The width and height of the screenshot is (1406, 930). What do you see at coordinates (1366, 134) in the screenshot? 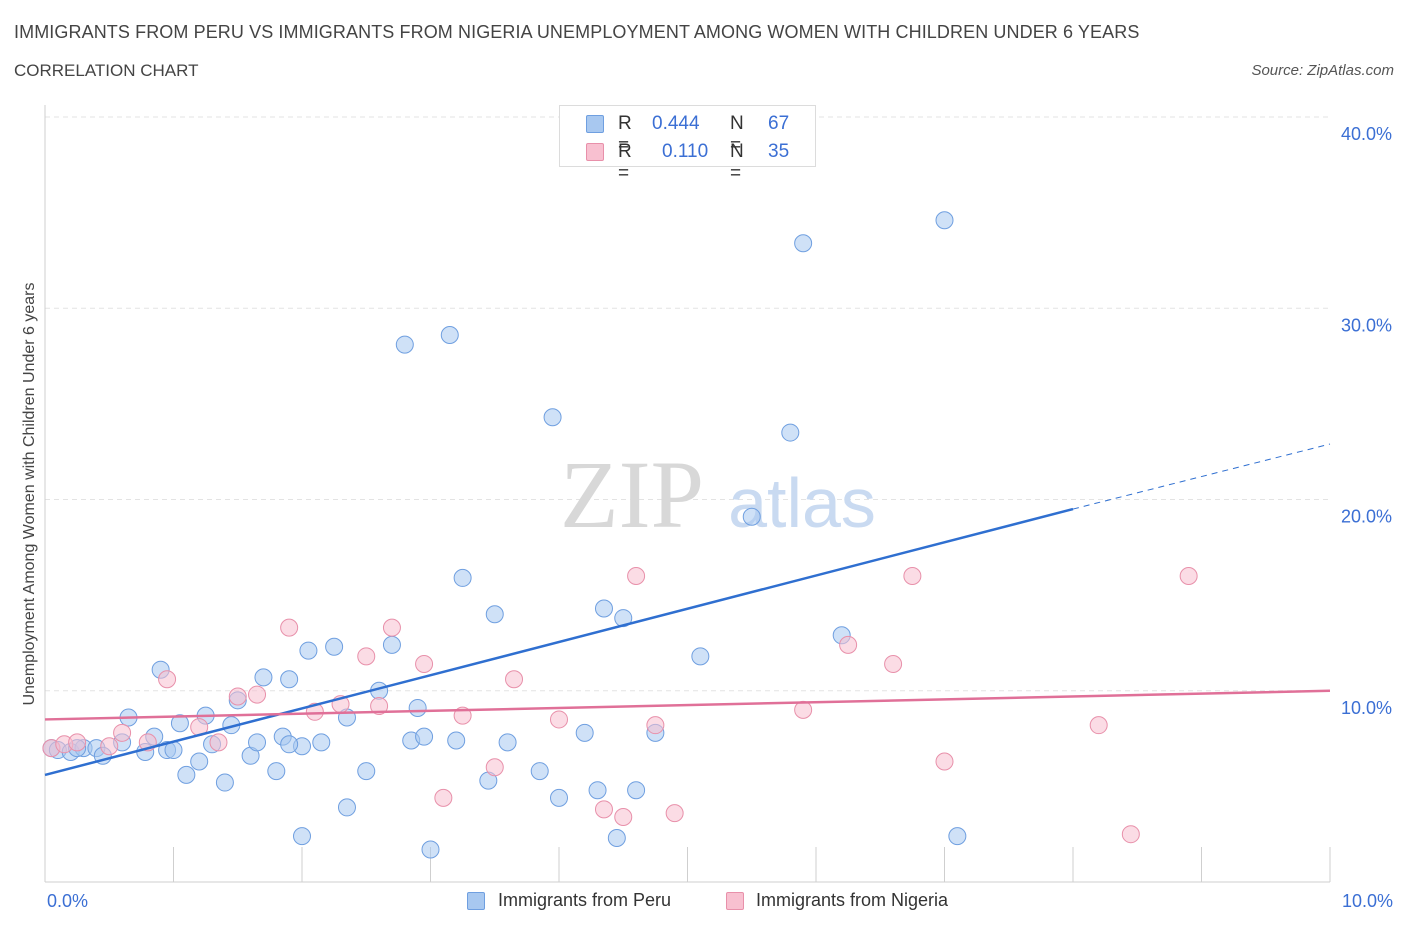
I see `y-tick-label: 40.0%` at bounding box center [1366, 134].